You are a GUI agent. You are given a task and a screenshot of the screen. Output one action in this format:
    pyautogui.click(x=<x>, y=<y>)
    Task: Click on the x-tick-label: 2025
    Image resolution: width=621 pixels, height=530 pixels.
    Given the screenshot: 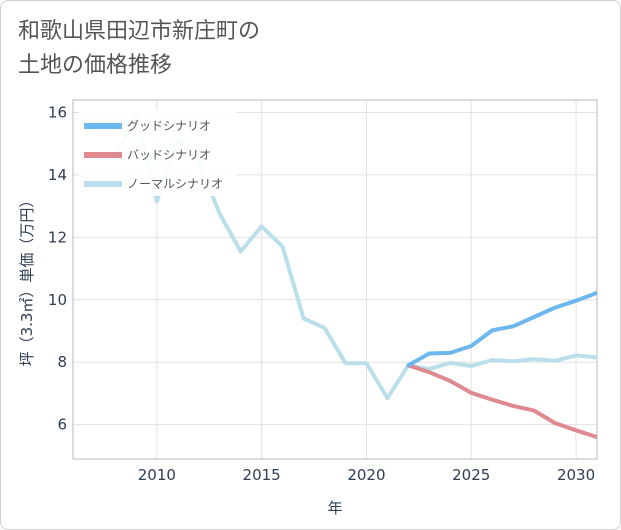 What is the action you would take?
    pyautogui.click(x=471, y=475)
    